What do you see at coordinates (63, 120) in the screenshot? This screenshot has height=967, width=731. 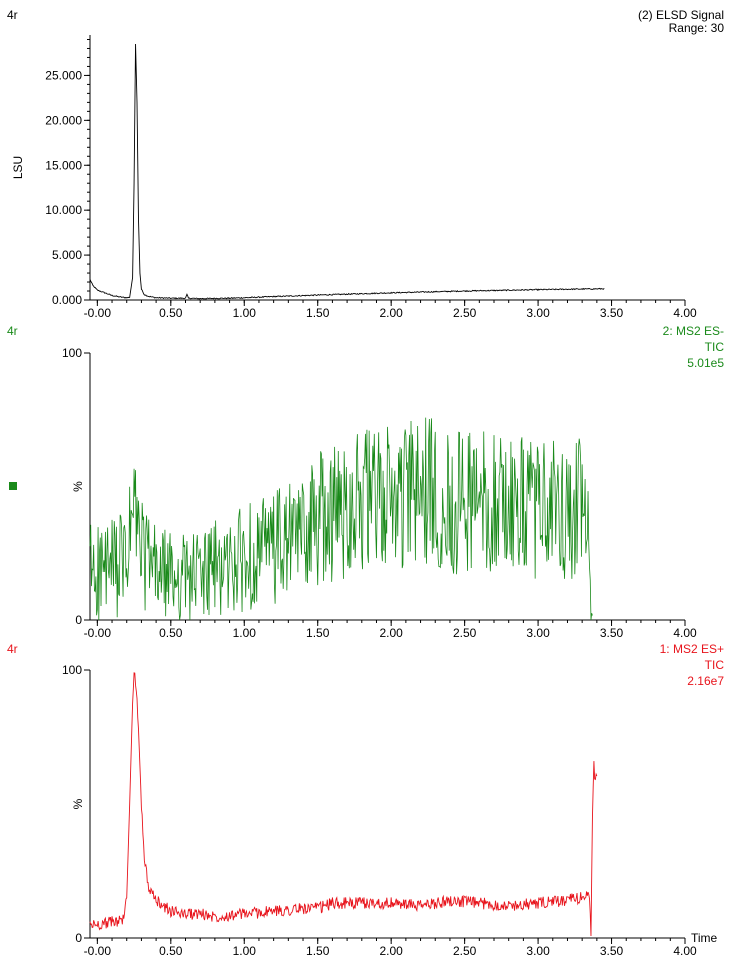 I see `y-tick-label: 20.000` at bounding box center [63, 120].